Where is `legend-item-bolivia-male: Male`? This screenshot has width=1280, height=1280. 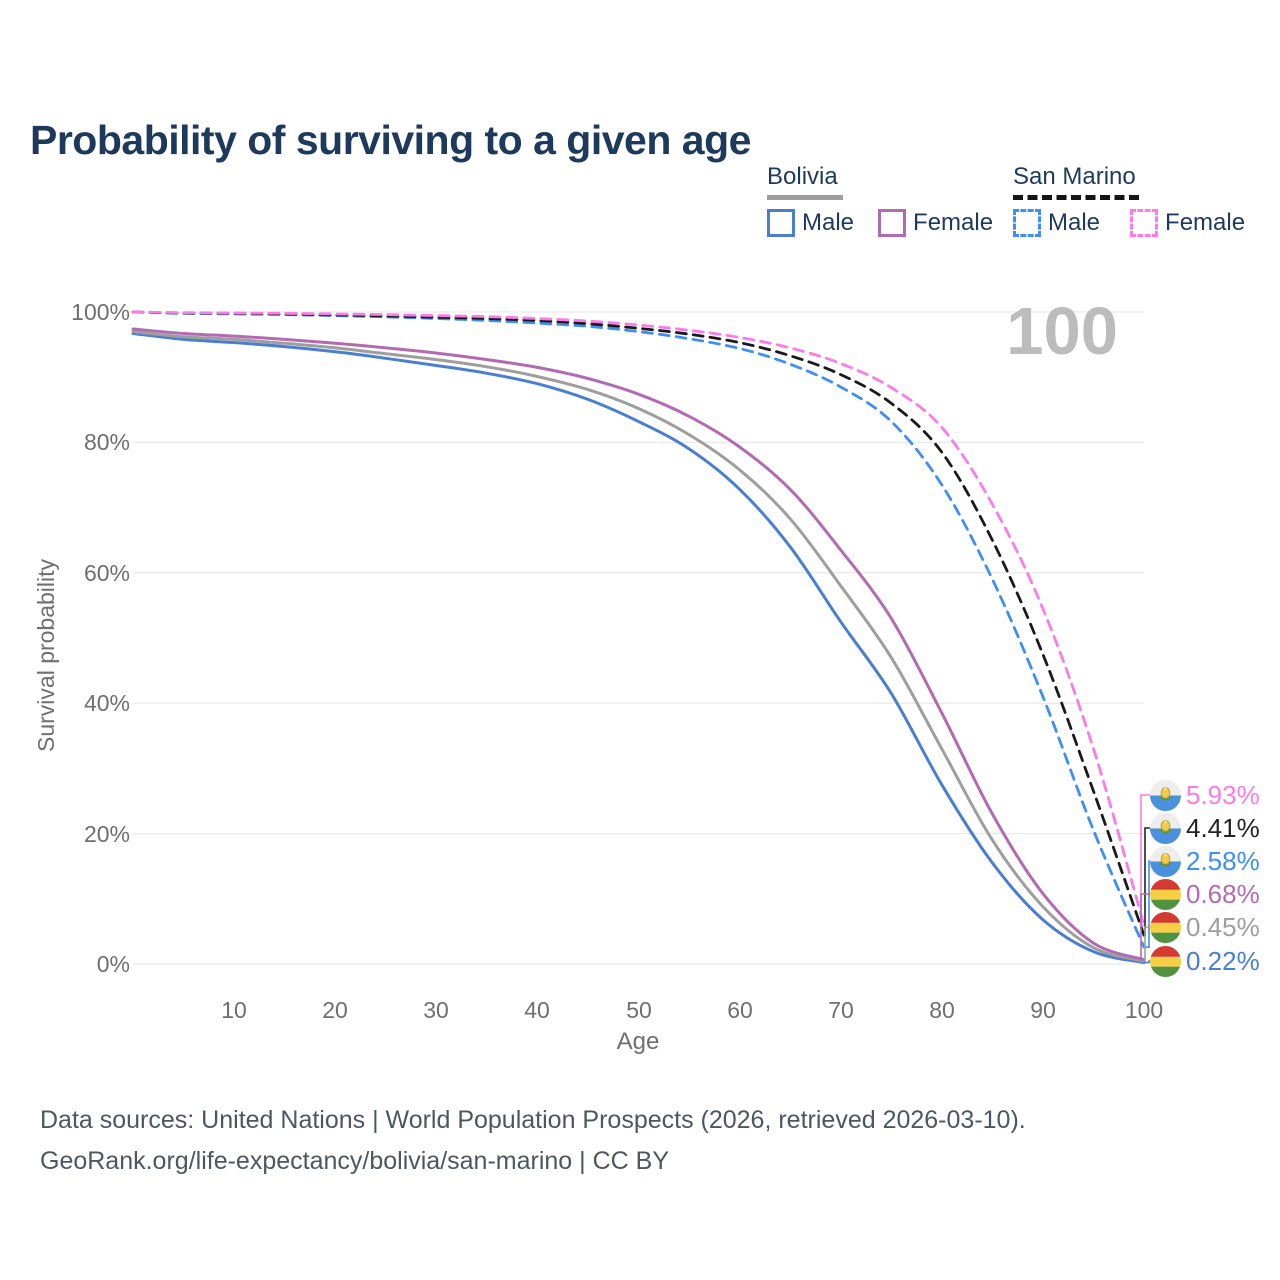 legend-item-bolivia-male: Male is located at coordinates (810, 223).